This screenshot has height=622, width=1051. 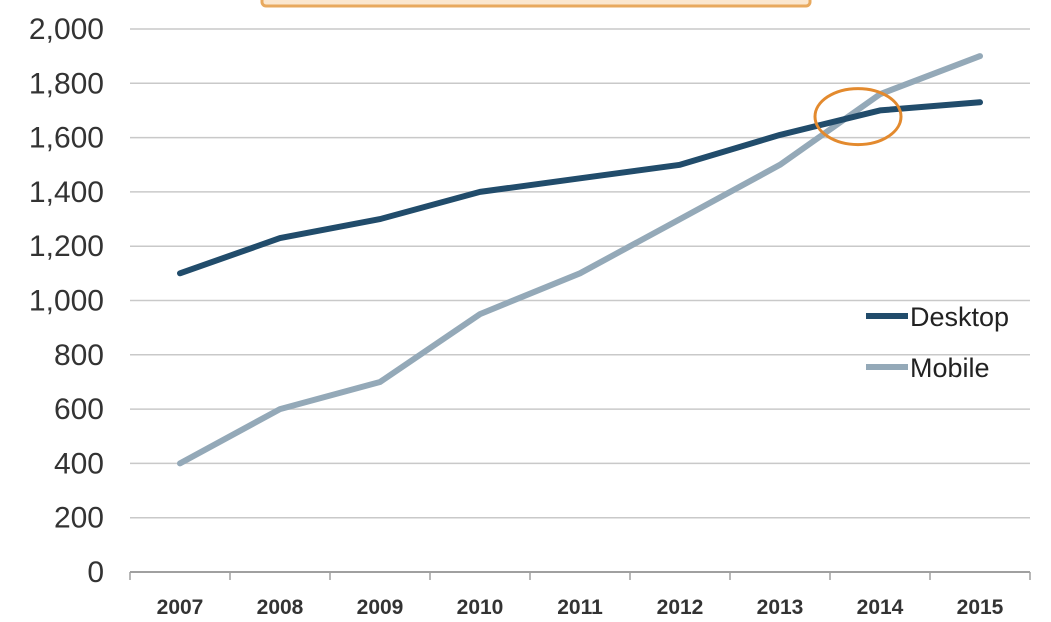 I want to click on x-tick-label: 2008, so click(x=280, y=607).